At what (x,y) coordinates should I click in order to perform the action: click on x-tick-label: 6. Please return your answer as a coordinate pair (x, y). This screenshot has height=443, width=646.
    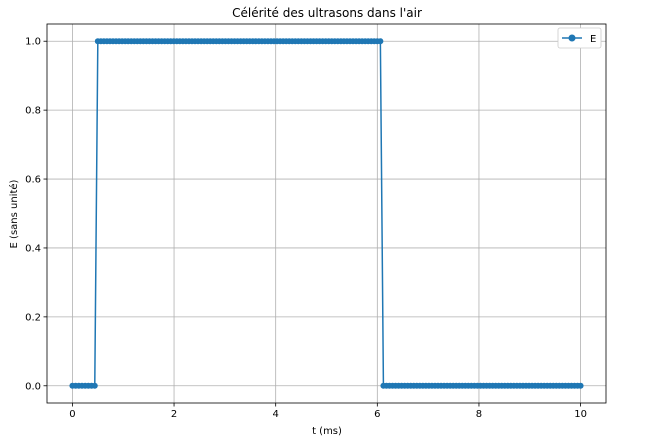
    Looking at the image, I should click on (377, 414).